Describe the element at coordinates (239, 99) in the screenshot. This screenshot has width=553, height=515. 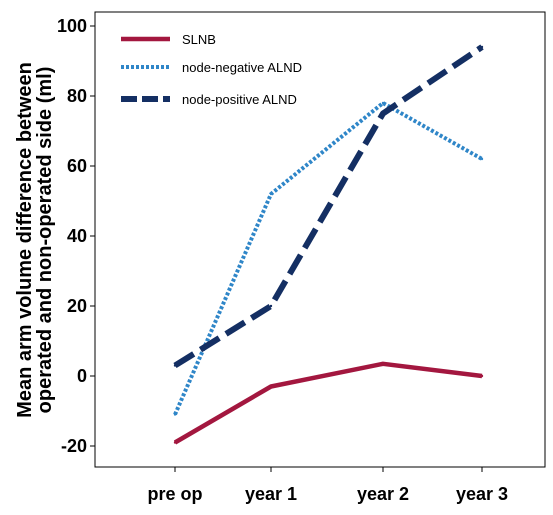
I see `legend-label: node-positive ALND` at that location.